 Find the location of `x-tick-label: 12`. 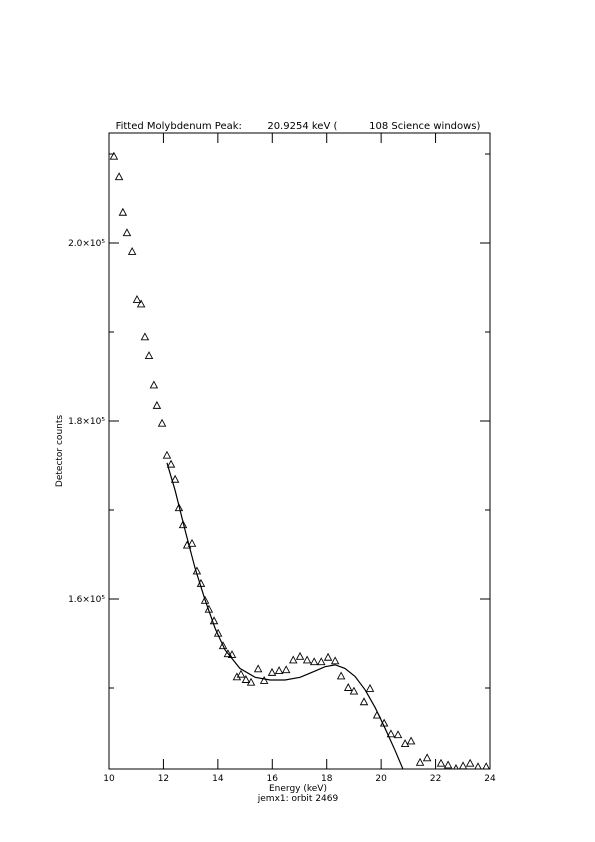

x-tick-label: 12 is located at coordinates (163, 779).